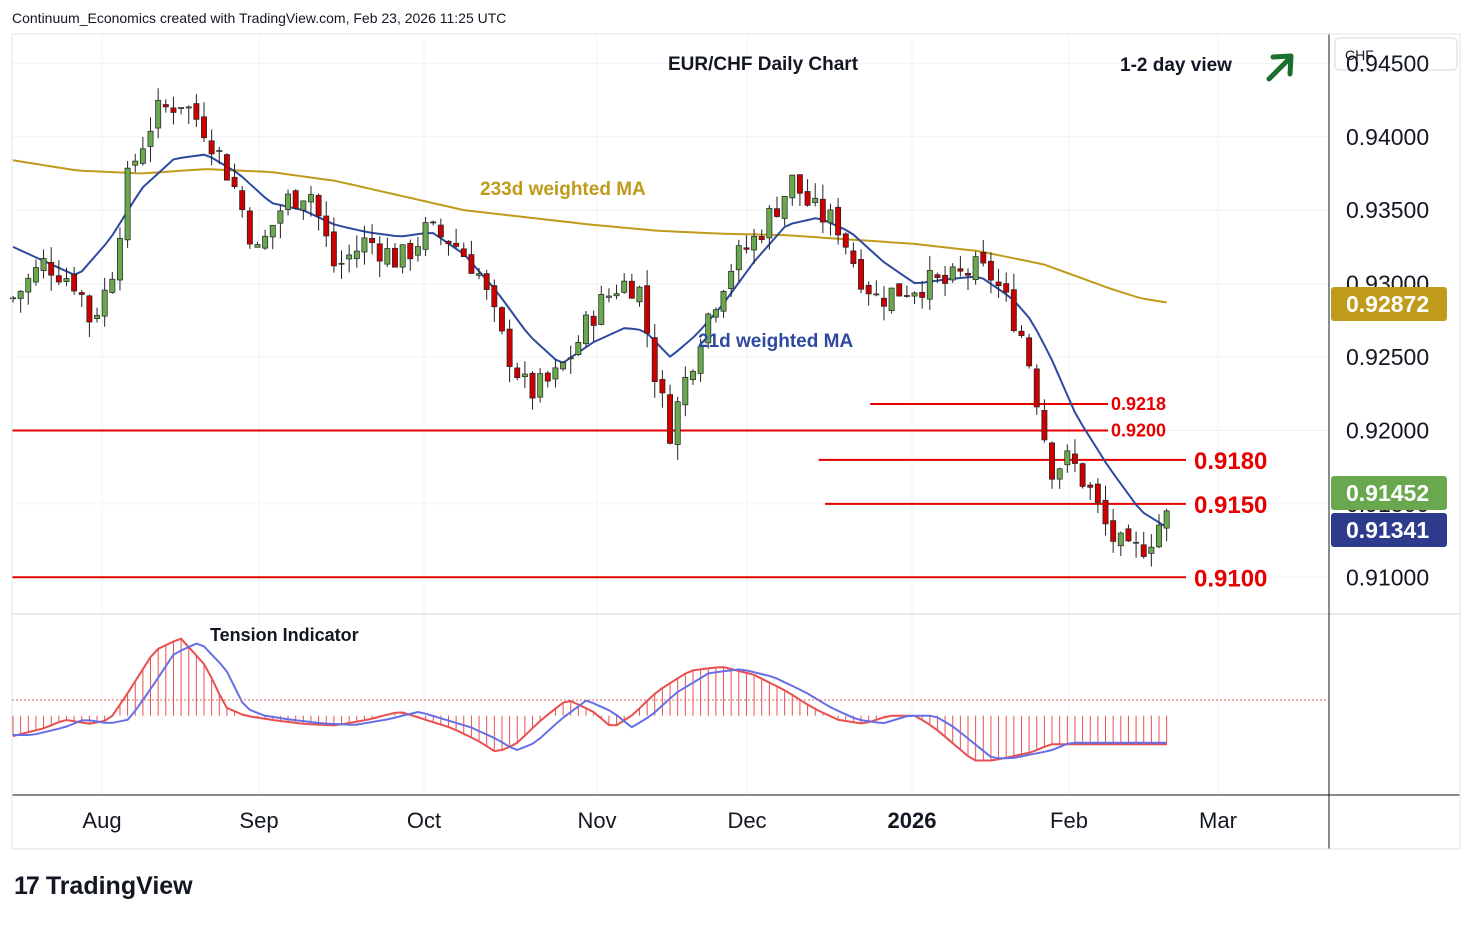 This screenshot has width=1474, height=925. I want to click on time-tick-label: Aug, so click(101, 820).